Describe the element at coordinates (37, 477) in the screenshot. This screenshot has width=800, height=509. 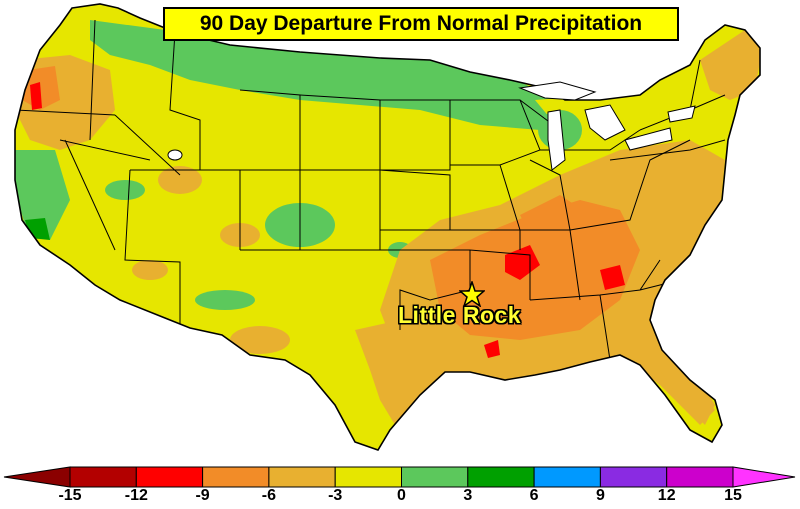
I see `legend-arrow-low` at that location.